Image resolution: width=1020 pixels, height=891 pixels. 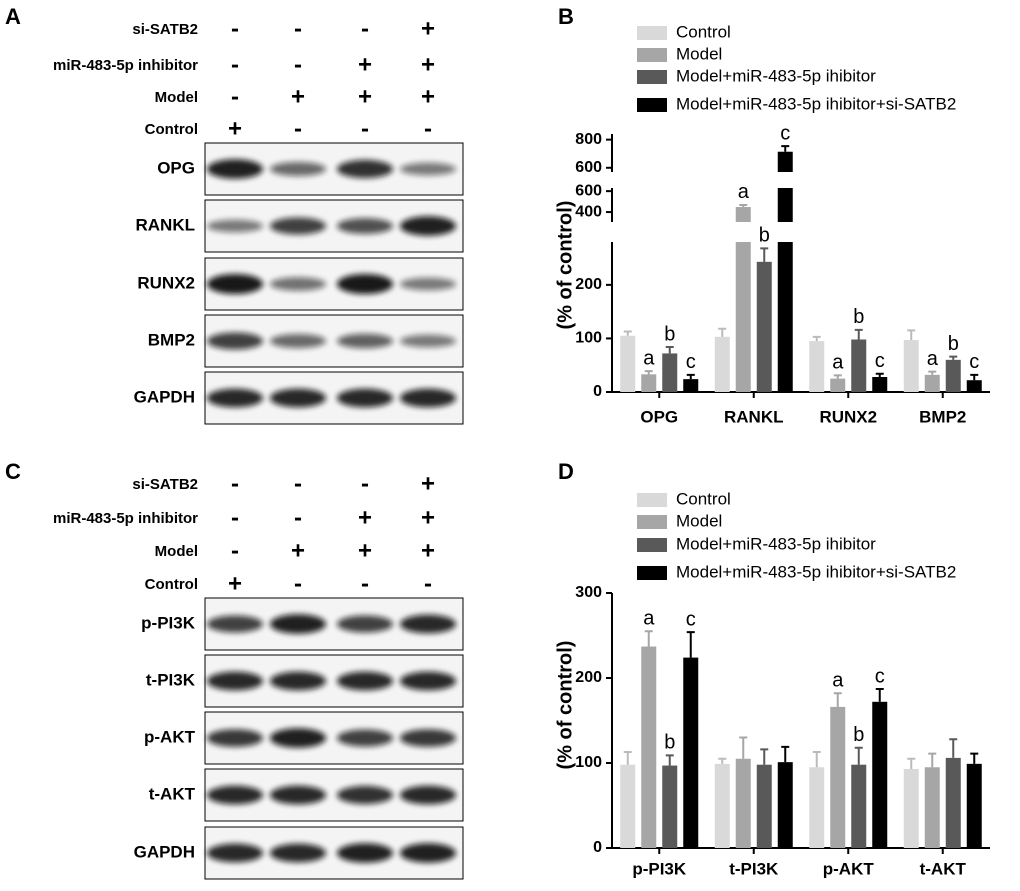 What do you see at coordinates (669, 743) in the screenshot?
I see `significance-label: b` at bounding box center [669, 743].